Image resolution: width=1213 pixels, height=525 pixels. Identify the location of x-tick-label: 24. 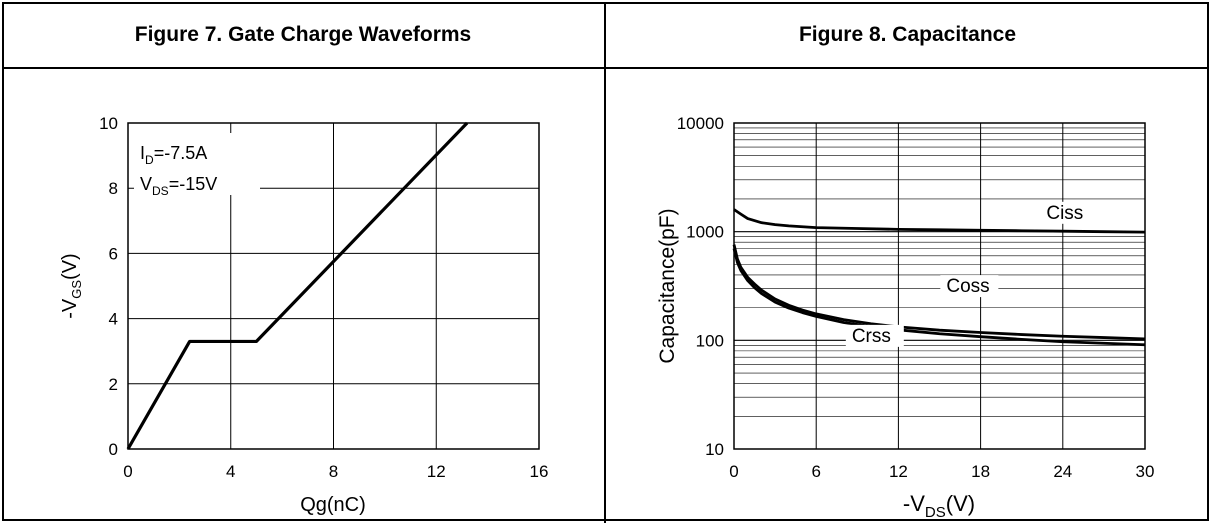
(1062, 471).